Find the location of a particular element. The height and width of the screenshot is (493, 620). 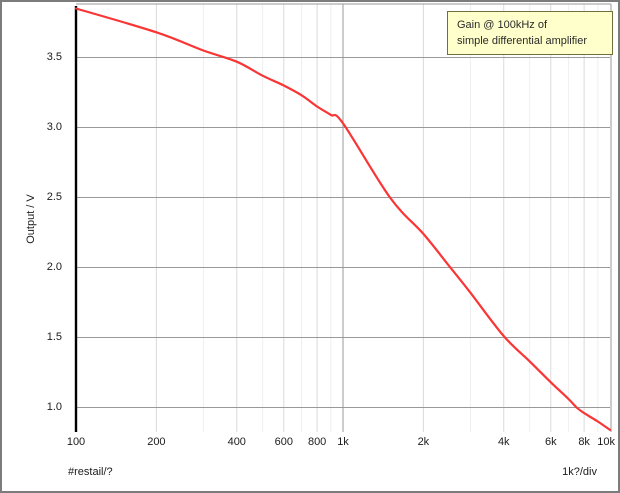

x-tick-label-10k: 10k is located at coordinates (606, 442).